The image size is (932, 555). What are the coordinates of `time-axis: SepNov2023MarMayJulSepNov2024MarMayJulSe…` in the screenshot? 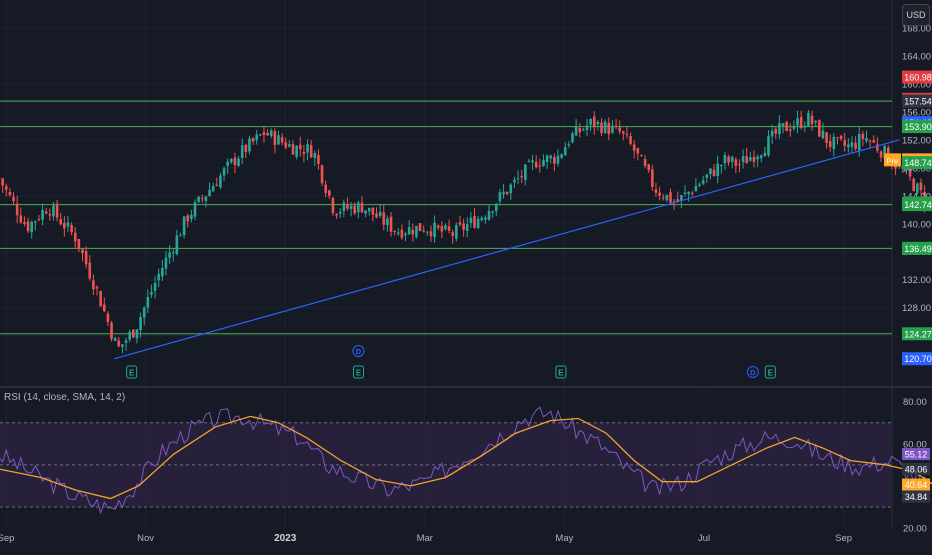 It's located at (466, 538).